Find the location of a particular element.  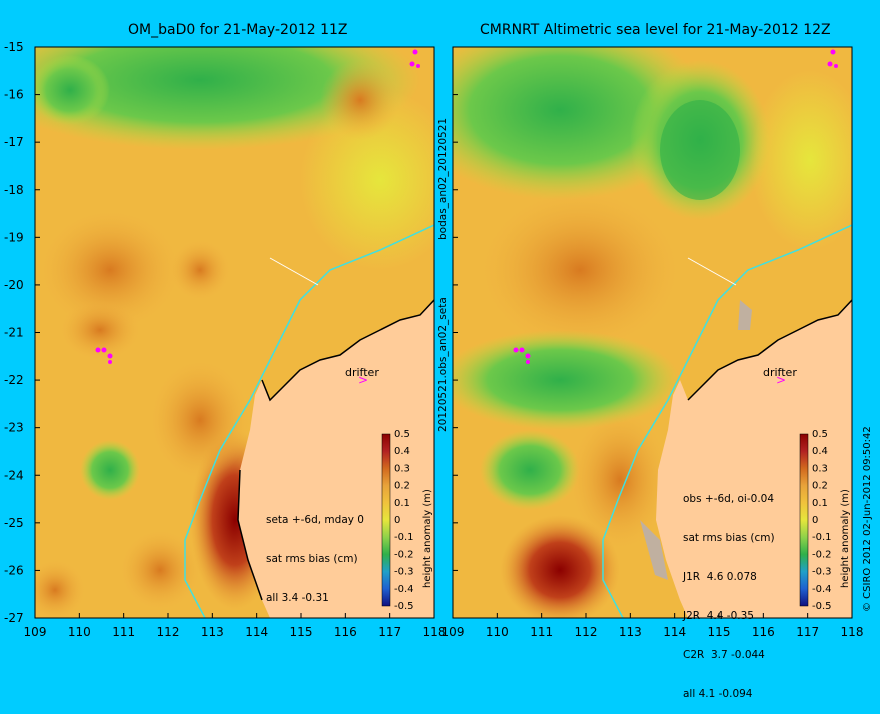

lat-tick-label: -22 is located at coordinates (14, 380).